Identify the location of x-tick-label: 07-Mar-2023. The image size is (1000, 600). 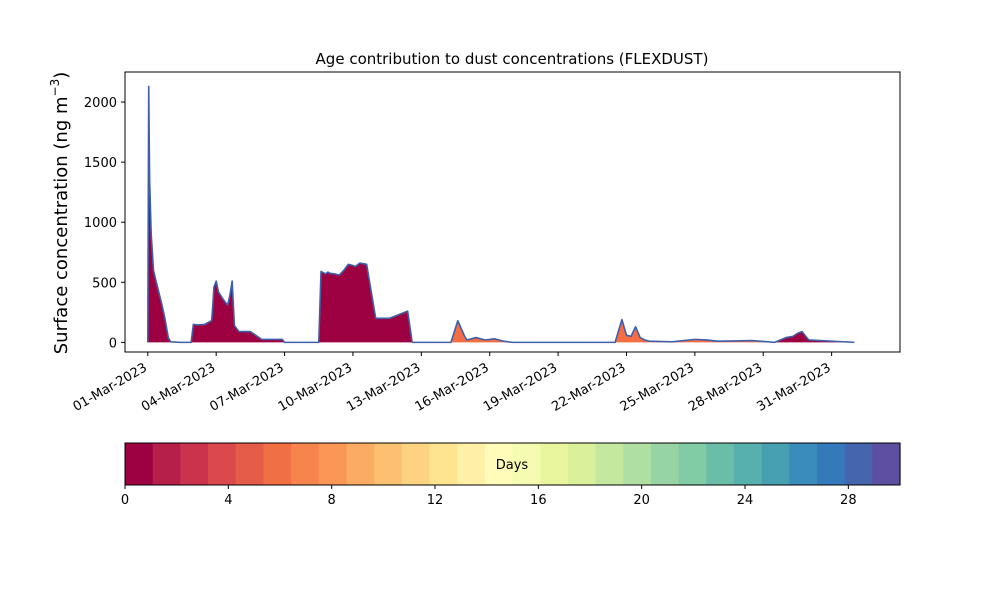
(246, 387).